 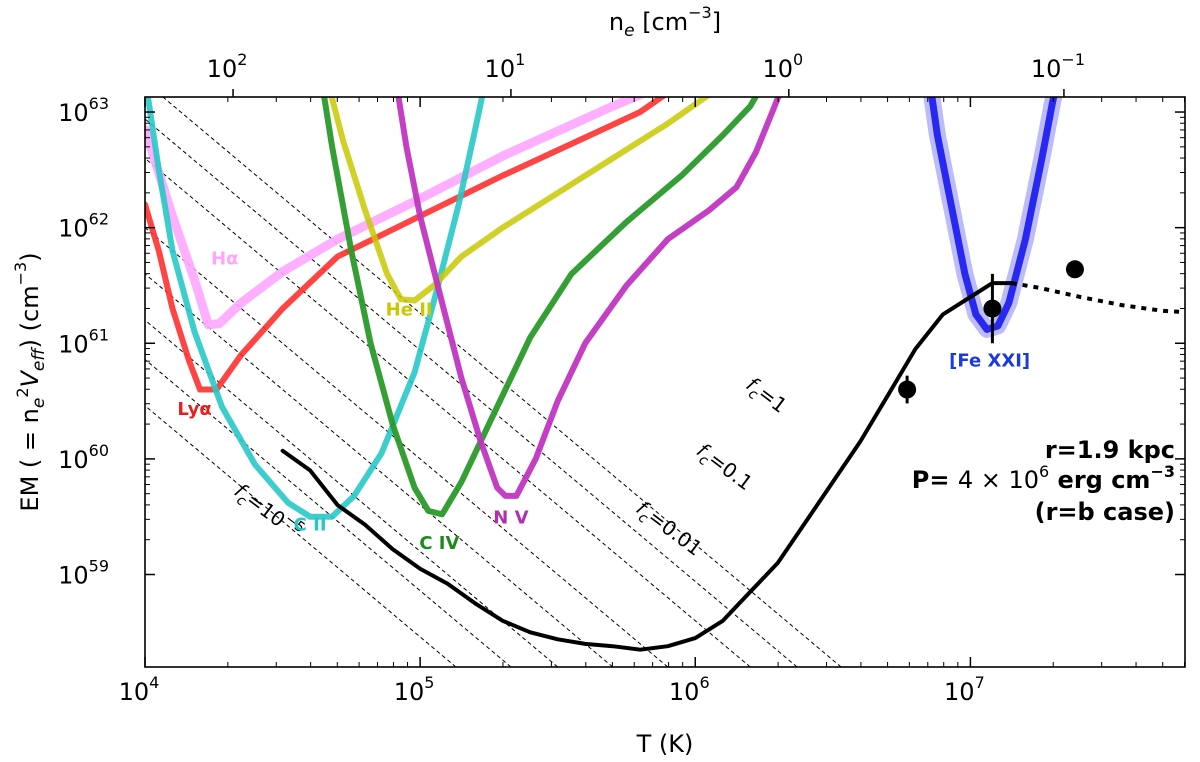 What do you see at coordinates (505, 66) in the screenshot?
I see `top-tick-label: 10¹` at bounding box center [505, 66].